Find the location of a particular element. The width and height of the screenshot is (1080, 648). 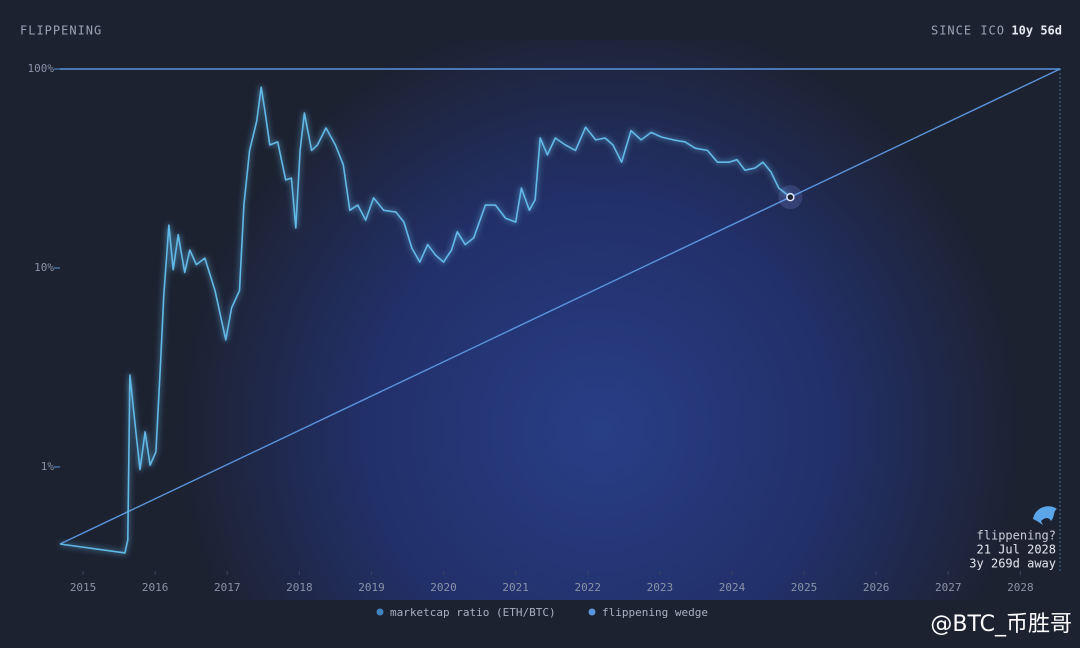

annotation-title: flippening? is located at coordinates (1016, 536).